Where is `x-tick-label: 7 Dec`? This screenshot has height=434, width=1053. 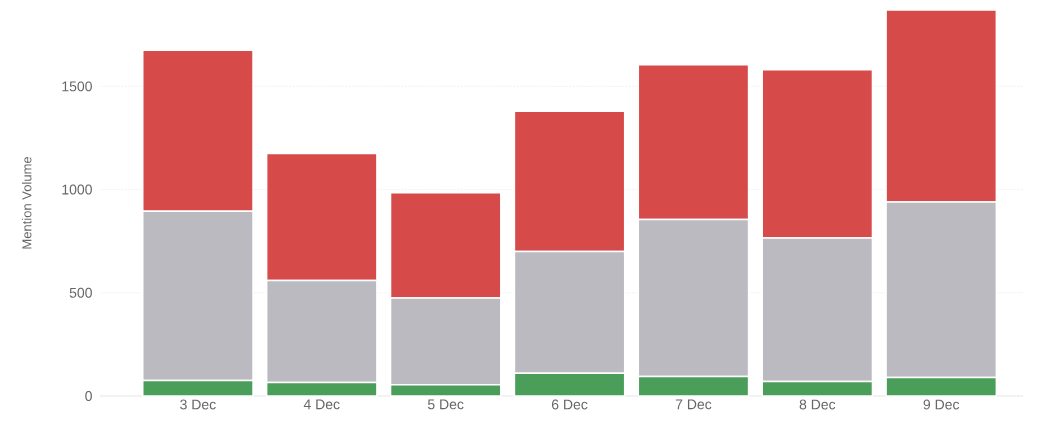 x-tick-label: 7 Dec is located at coordinates (693, 404).